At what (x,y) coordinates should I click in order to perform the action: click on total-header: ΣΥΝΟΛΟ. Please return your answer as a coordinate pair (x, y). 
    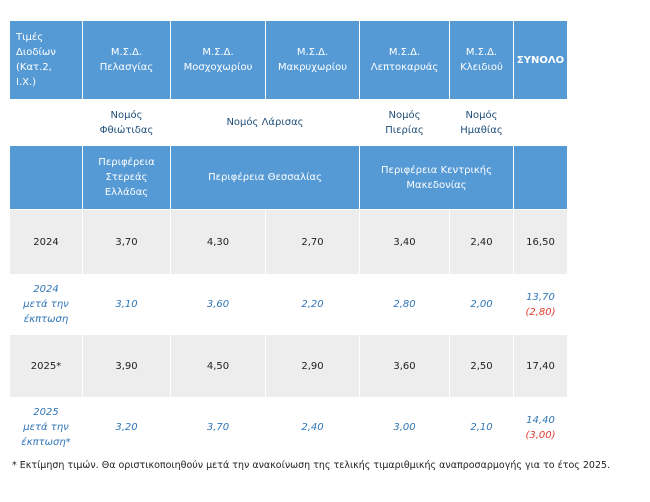
    Looking at the image, I should click on (540, 60).